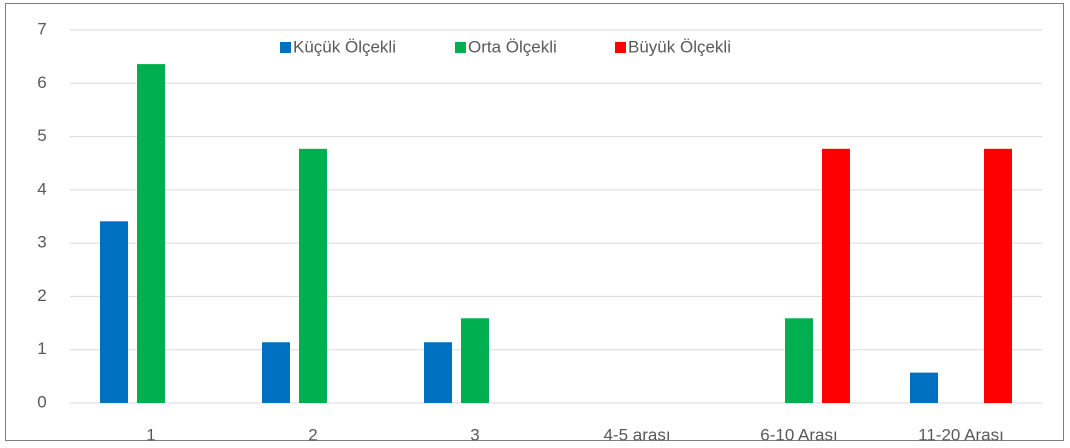 The width and height of the screenshot is (1070, 448). Describe the element at coordinates (636, 434) in the screenshot. I see `x-tick-label: 4-5 arası` at that location.